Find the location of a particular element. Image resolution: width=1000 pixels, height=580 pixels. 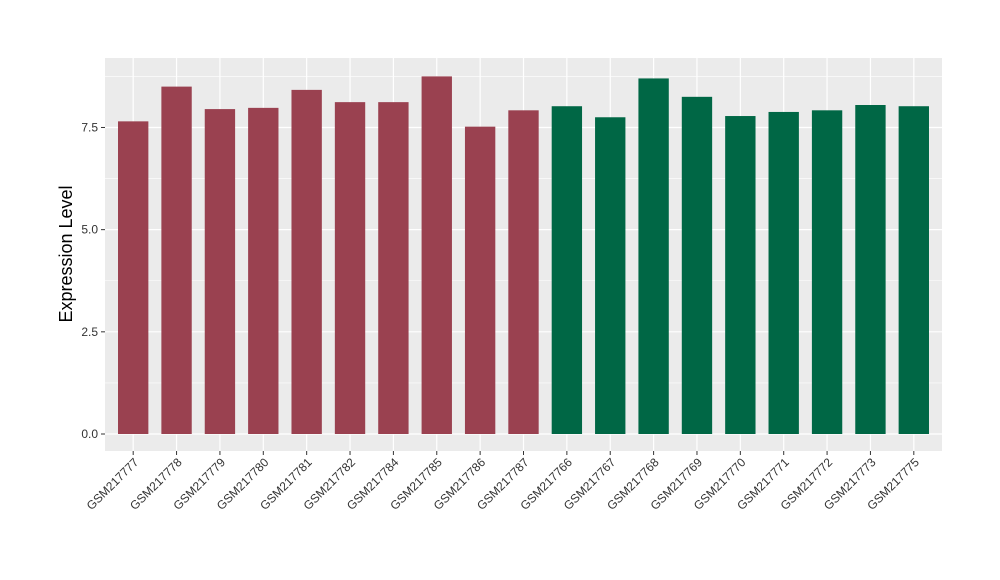

y-tick-label: 2.5 is located at coordinates (89, 332).